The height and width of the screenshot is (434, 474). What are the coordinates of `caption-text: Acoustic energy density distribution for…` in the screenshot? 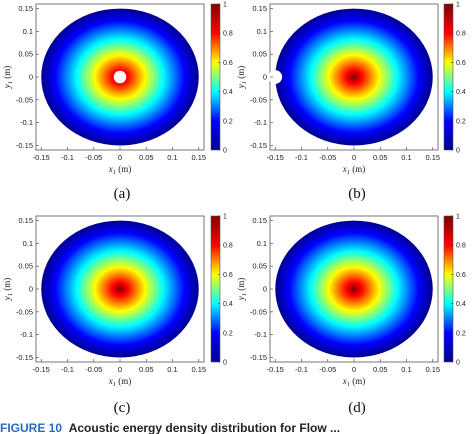 It's located at (204, 428).